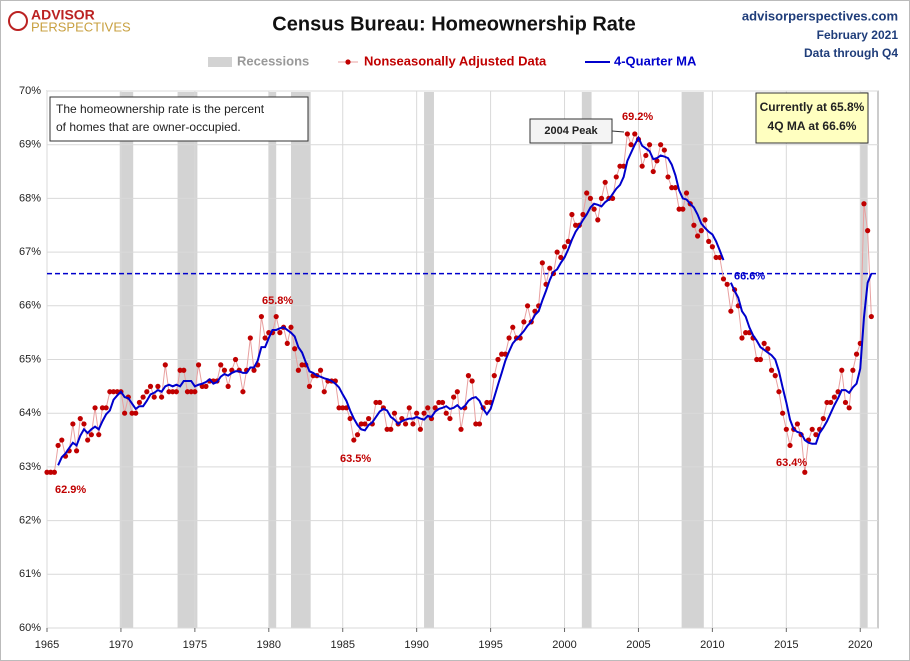 The image size is (910, 661). What do you see at coordinates (273, 60) in the screenshot?
I see `legend-label: Recessions` at bounding box center [273, 60].